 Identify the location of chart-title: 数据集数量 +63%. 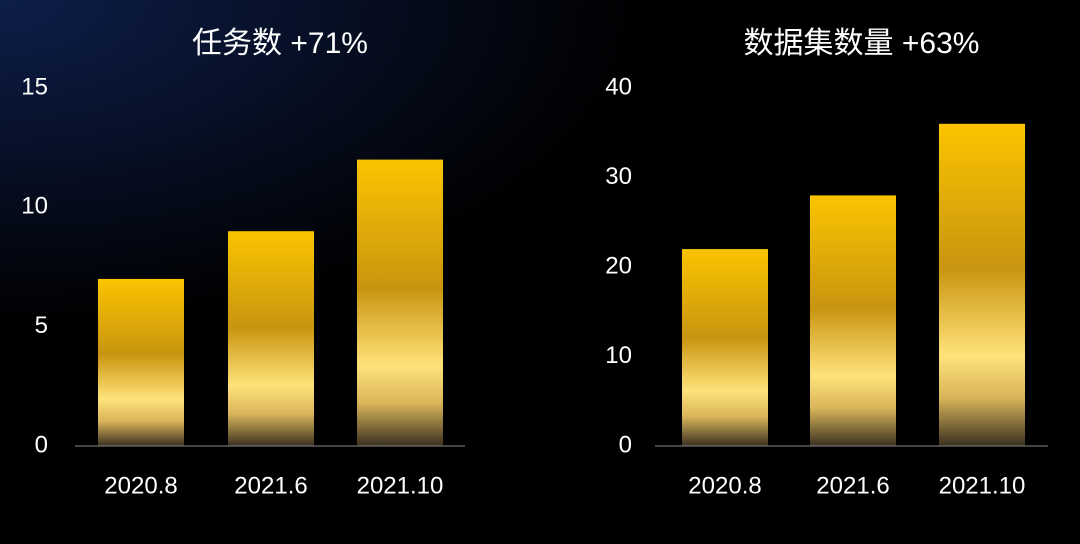
(862, 43).